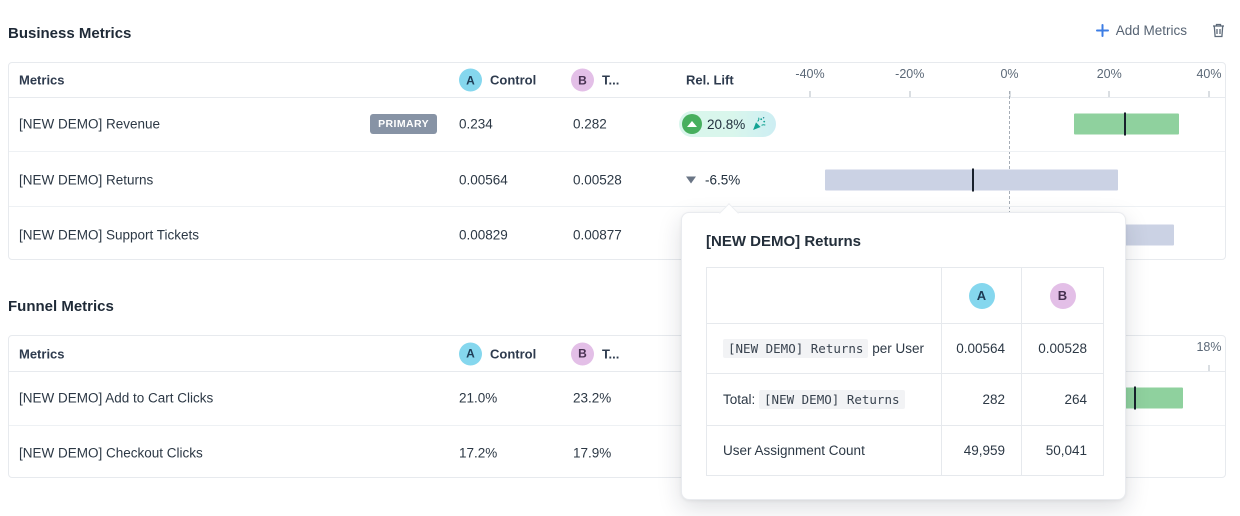 This screenshot has width=1240, height=516. I want to click on empty-header-cell, so click(824, 295).